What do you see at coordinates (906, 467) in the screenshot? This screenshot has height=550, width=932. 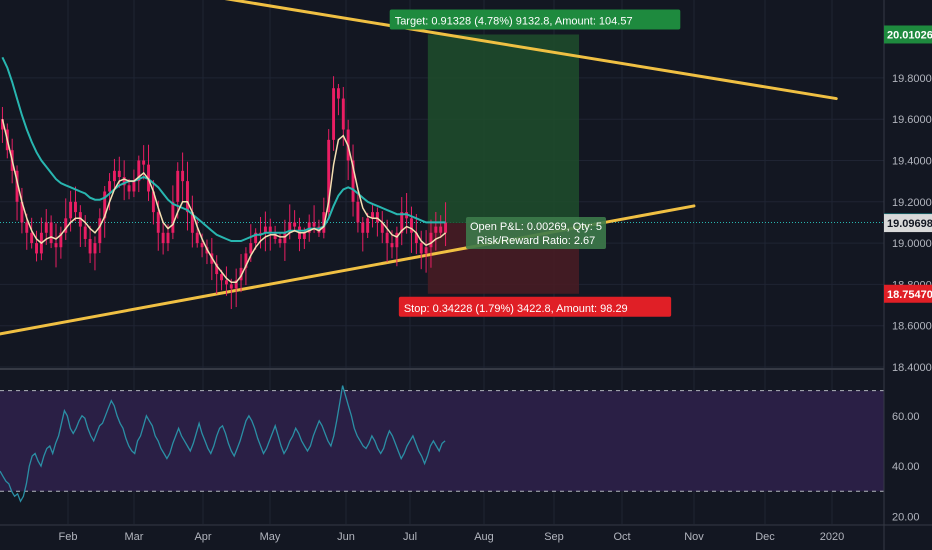 I see `rsi-y-tick-label: 40.00` at bounding box center [906, 467].